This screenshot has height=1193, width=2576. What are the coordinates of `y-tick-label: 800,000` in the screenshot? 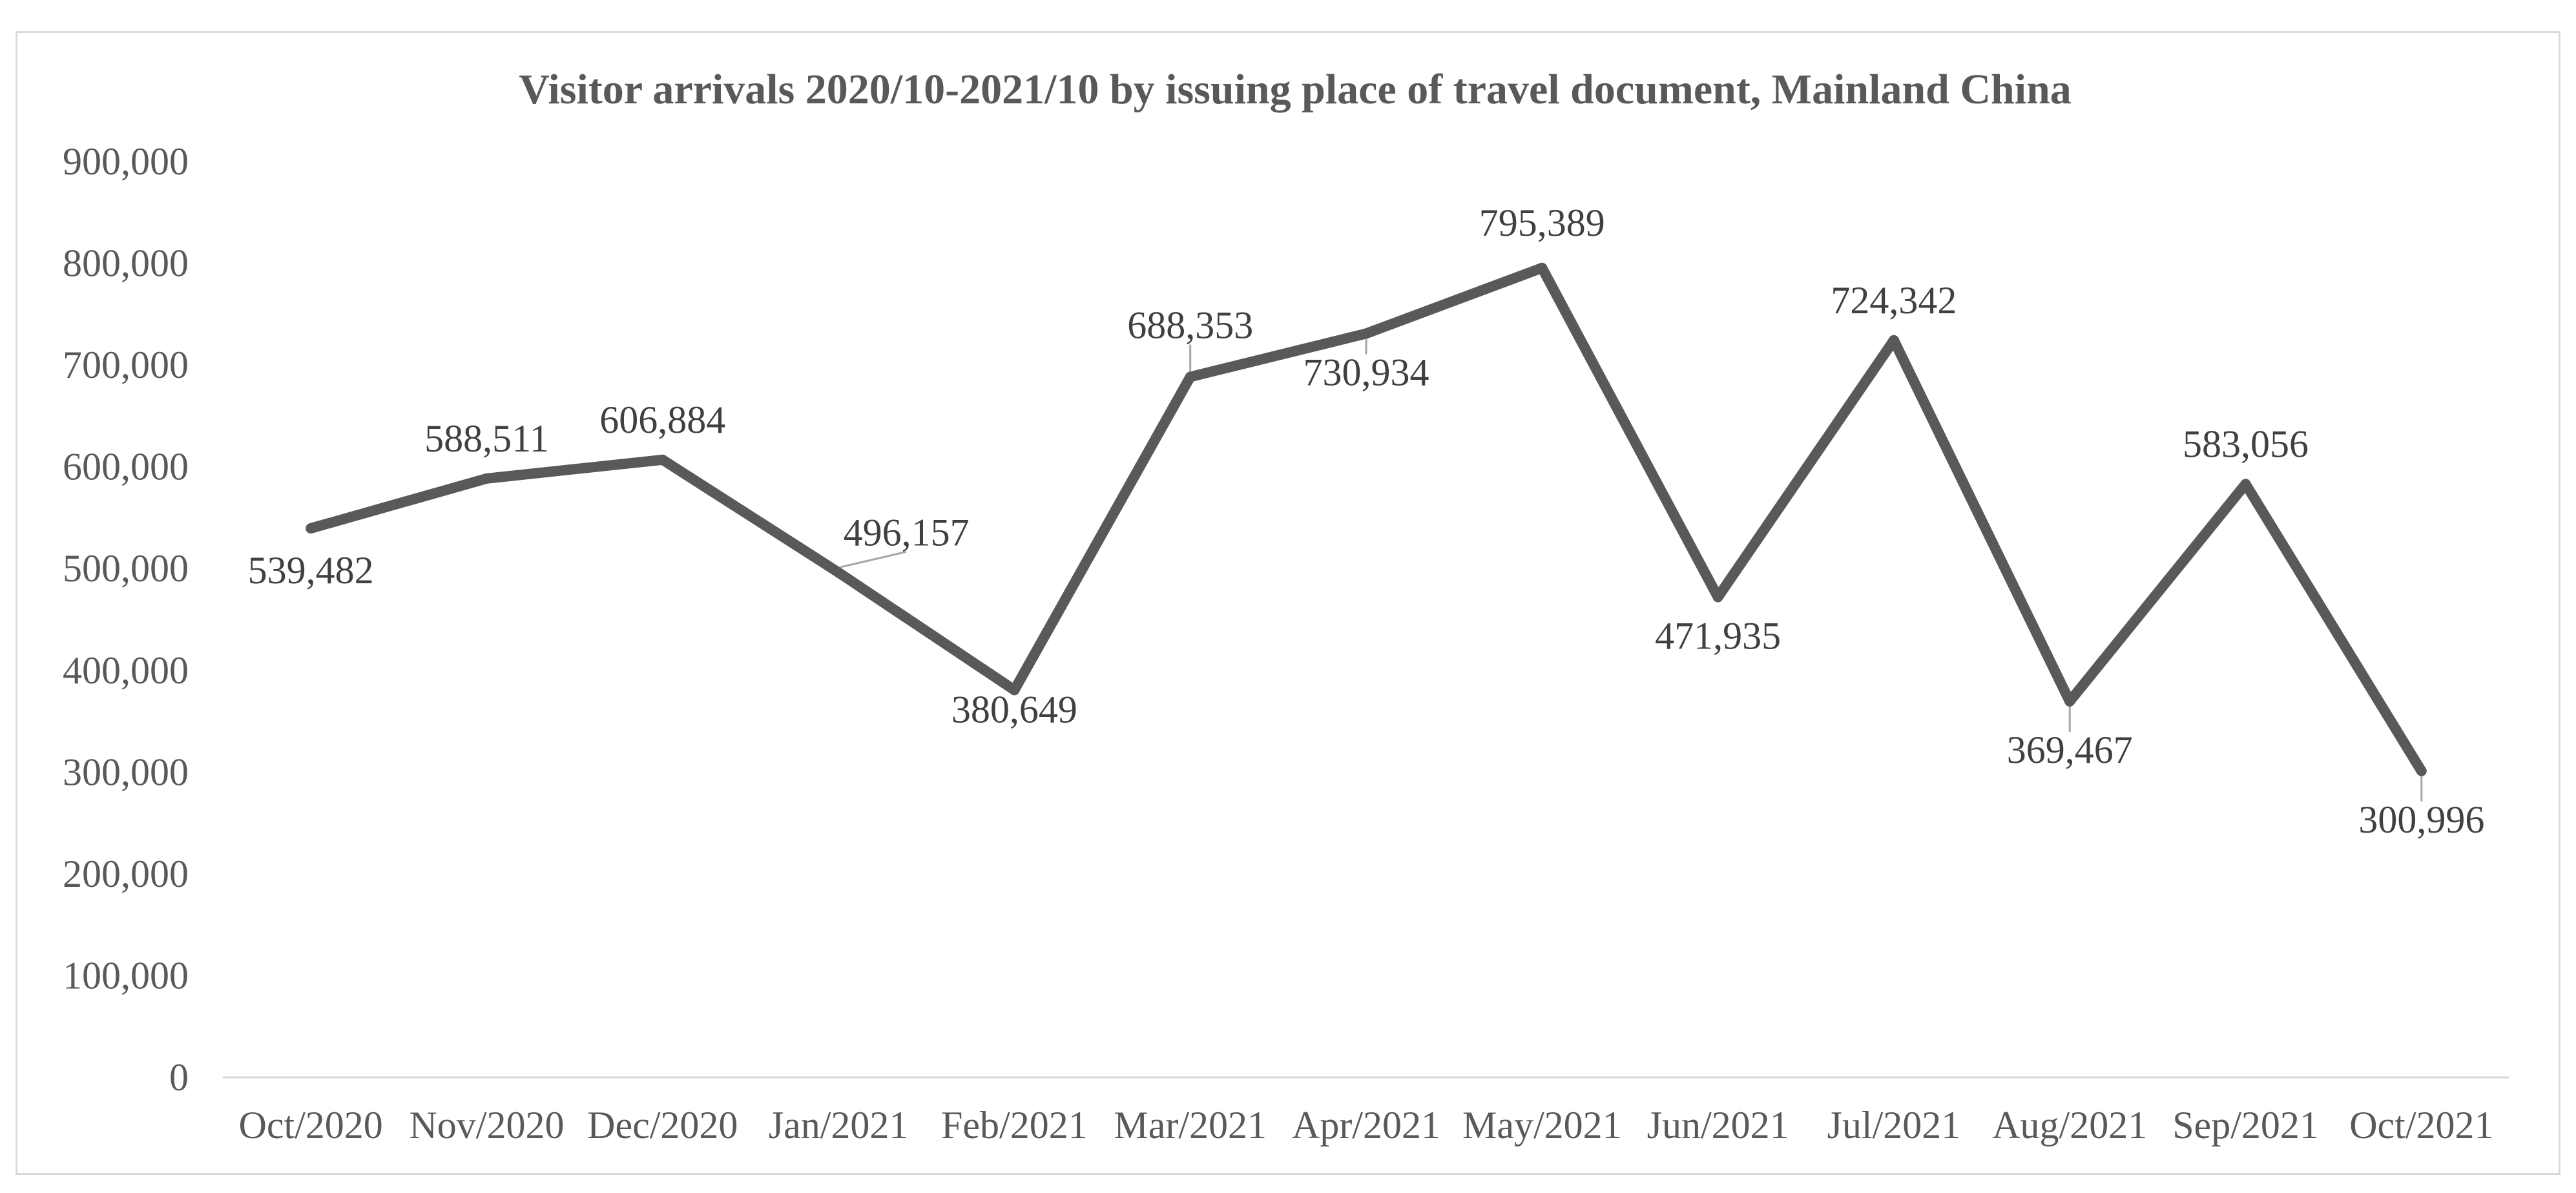 It's located at (126, 263).